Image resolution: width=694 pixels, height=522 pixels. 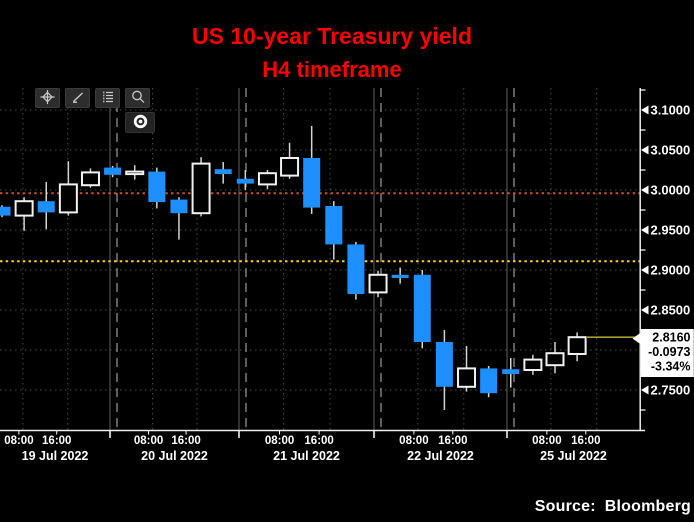 What do you see at coordinates (671, 367) in the screenshot?
I see `price-callout-pct-change: -3.34%` at bounding box center [671, 367].